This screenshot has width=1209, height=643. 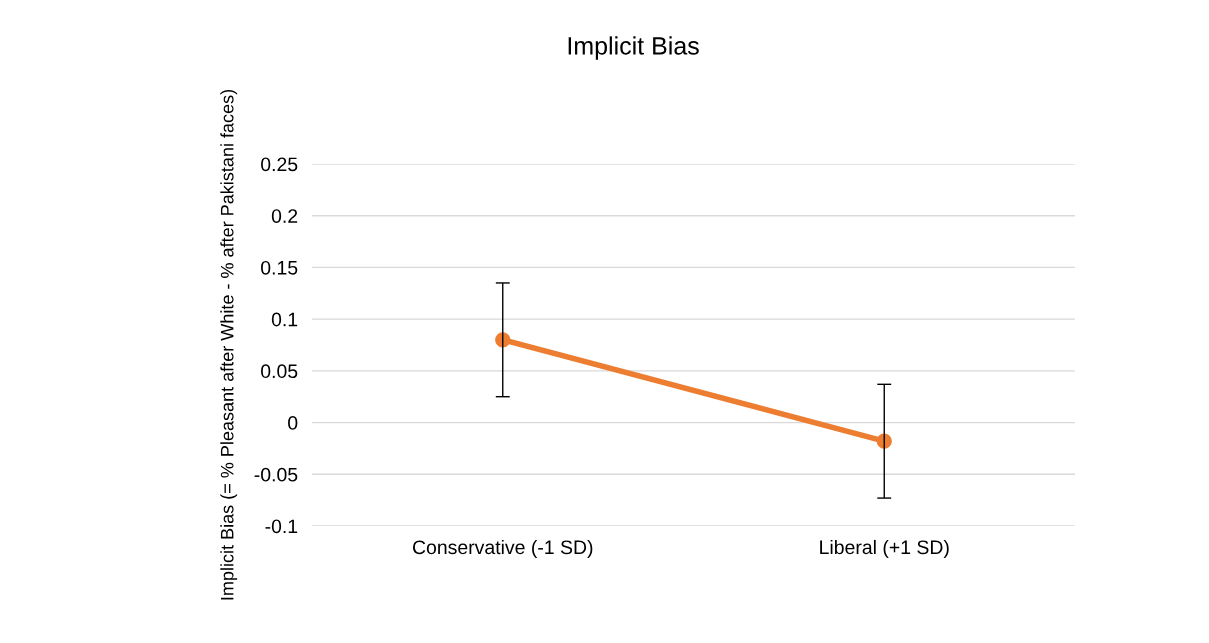 I want to click on x-tick-label: Liberal (+1 SD), so click(x=884, y=549).